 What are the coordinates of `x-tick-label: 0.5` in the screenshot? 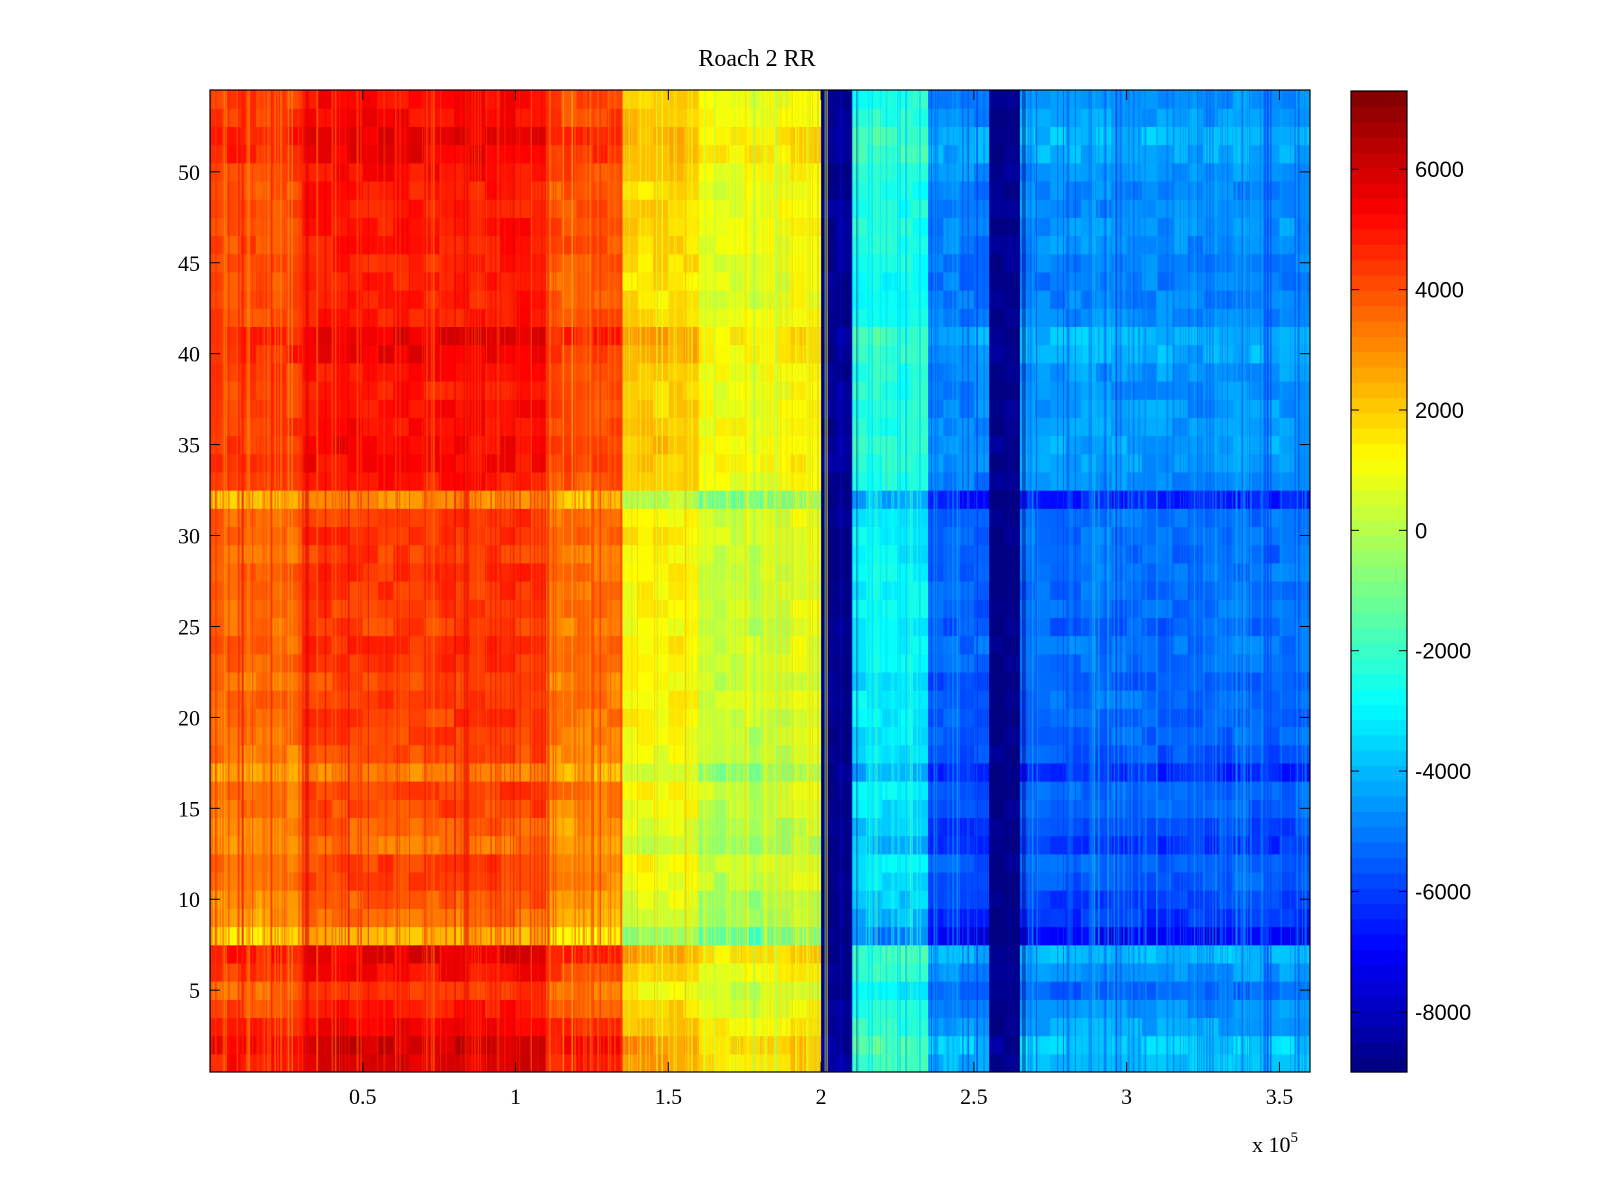 It's located at (363, 1096).